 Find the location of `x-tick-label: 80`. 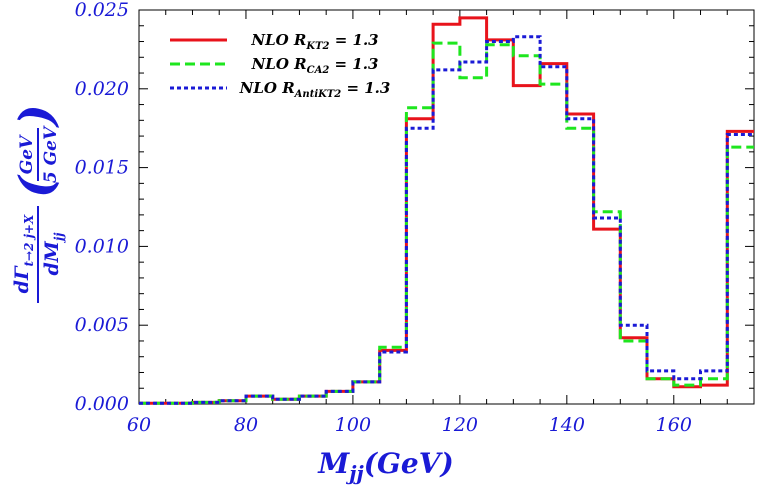

x-tick-label: 80 is located at coordinates (246, 425).